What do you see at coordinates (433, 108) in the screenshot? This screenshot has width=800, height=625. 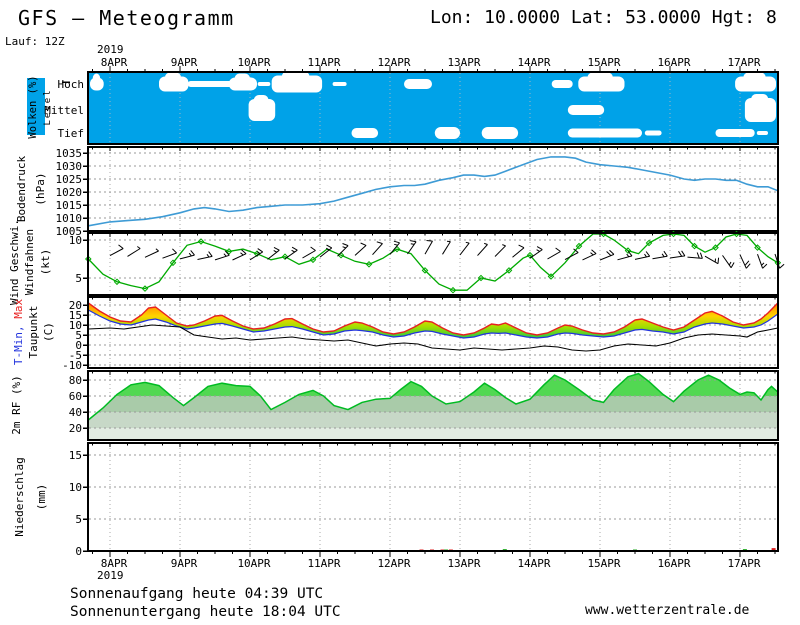 I see `clouds-panel-frame` at bounding box center [433, 108].